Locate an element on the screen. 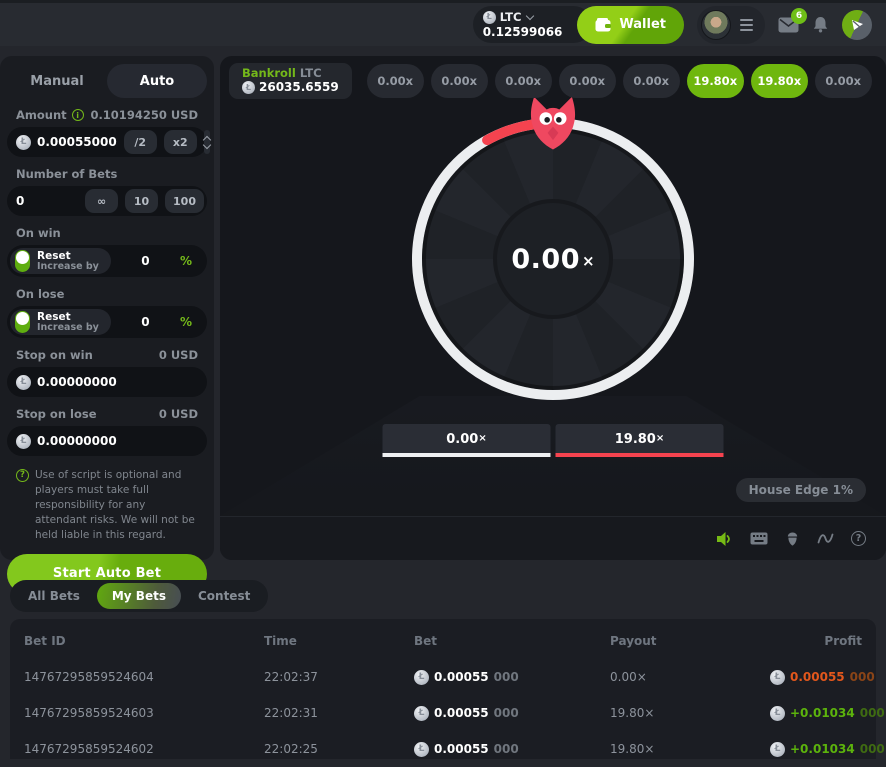  bankroll-display: Bankroll LTC Ł 26035.6559 is located at coordinates (290, 81).